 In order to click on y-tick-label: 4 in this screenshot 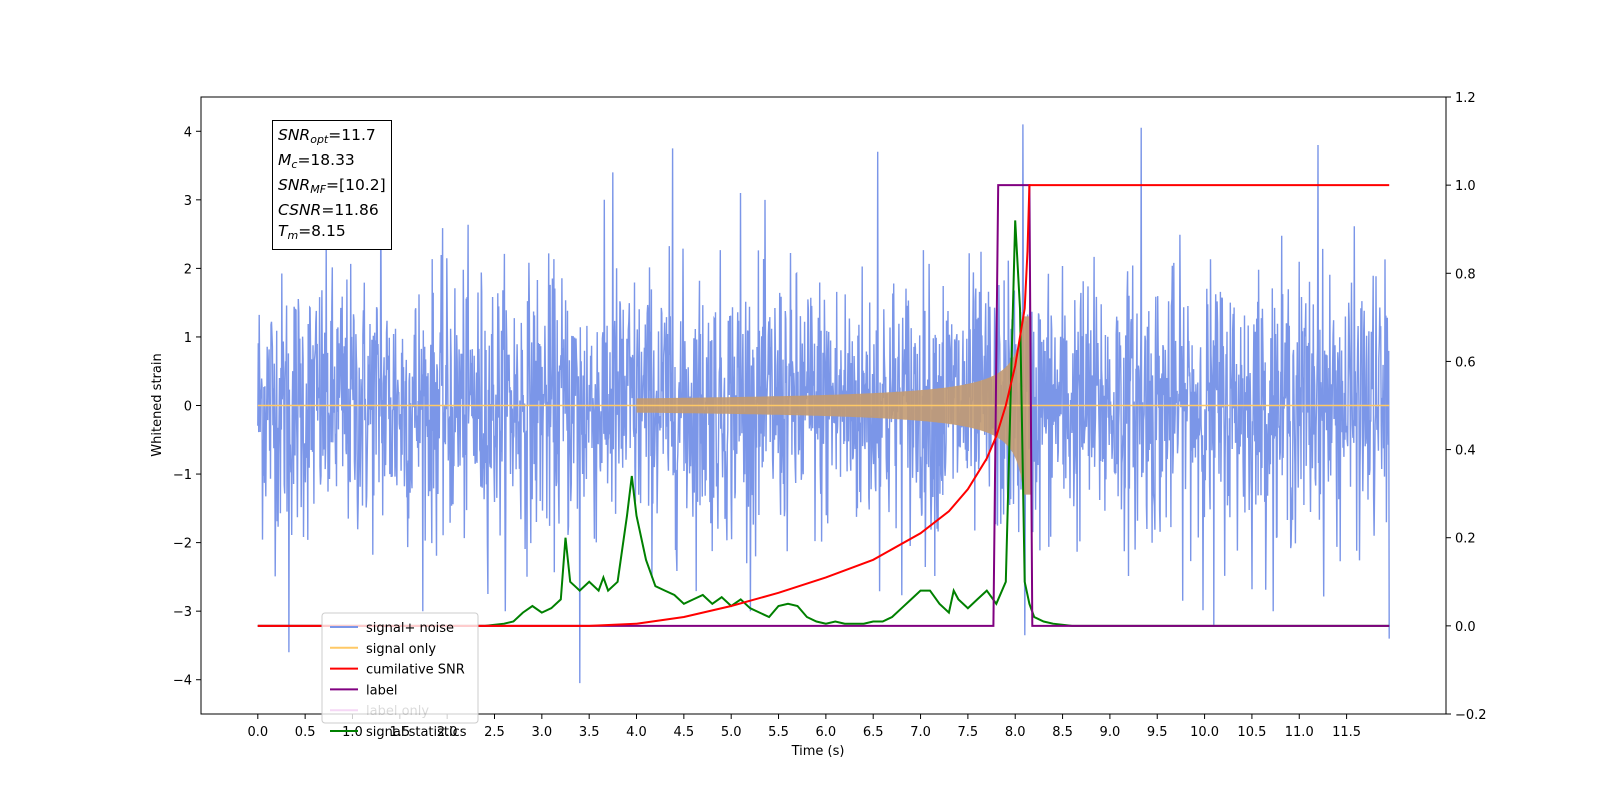, I will do `click(188, 132)`.